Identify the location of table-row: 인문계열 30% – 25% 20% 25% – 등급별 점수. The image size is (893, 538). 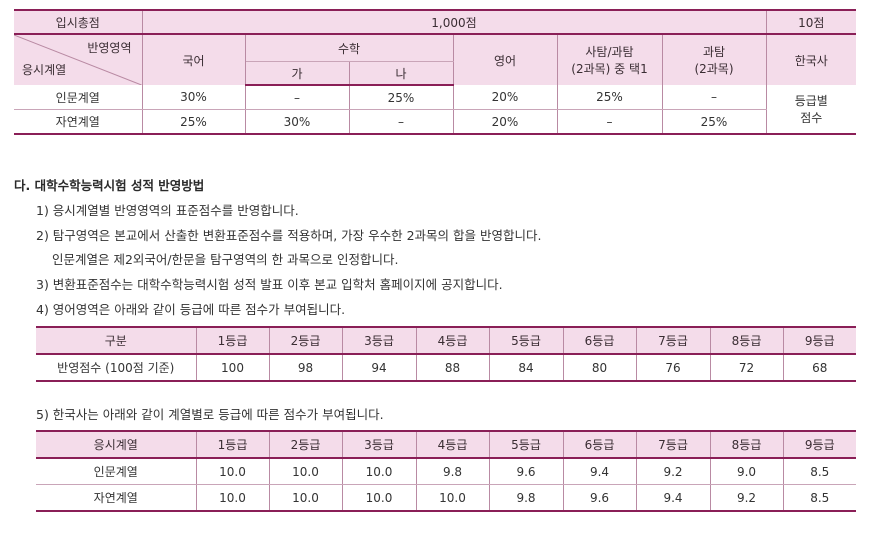
(435, 109).